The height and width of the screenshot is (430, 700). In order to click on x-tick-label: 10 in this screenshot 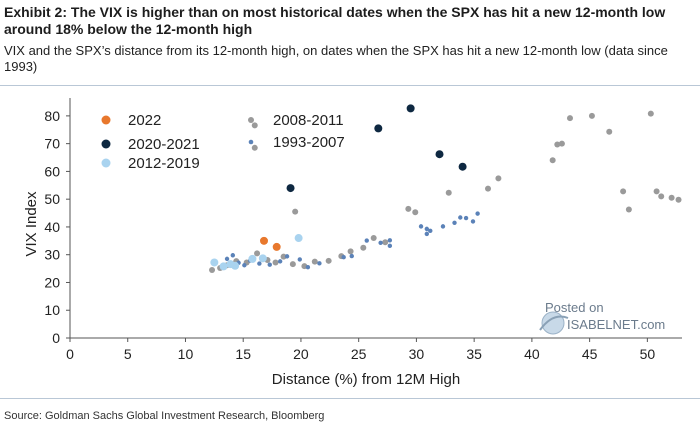, I will do `click(186, 354)`.